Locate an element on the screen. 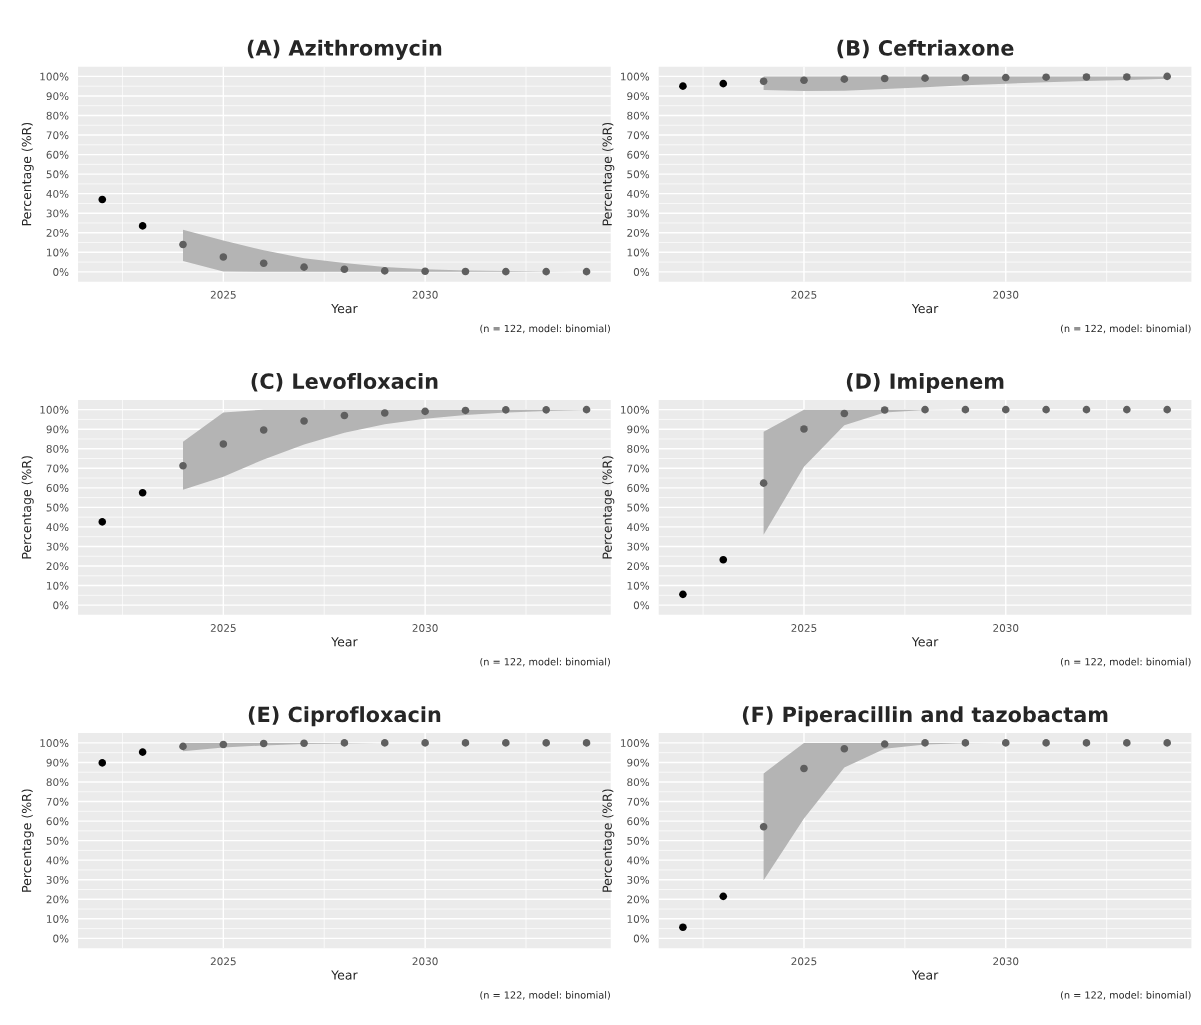 The height and width of the screenshot is (1025, 1201). chart-title: (D) Imipenem is located at coordinates (925, 383).